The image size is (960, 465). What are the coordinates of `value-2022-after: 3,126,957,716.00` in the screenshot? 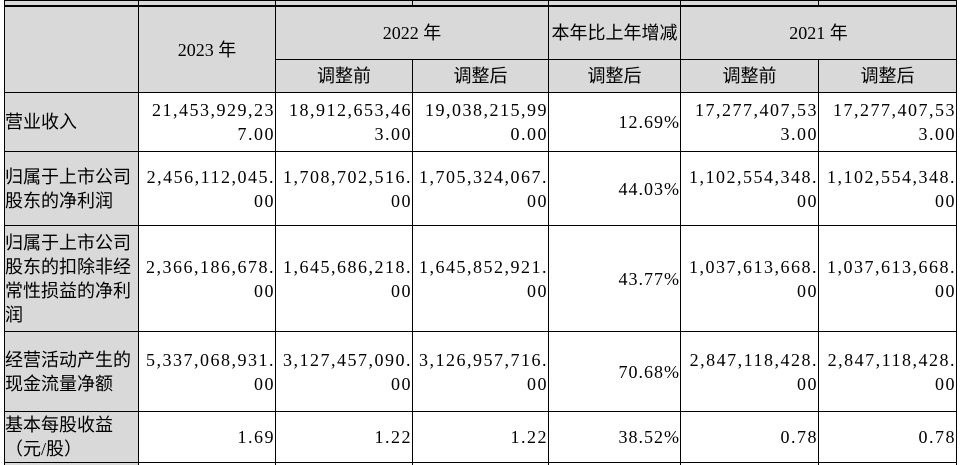 It's located at (480, 371).